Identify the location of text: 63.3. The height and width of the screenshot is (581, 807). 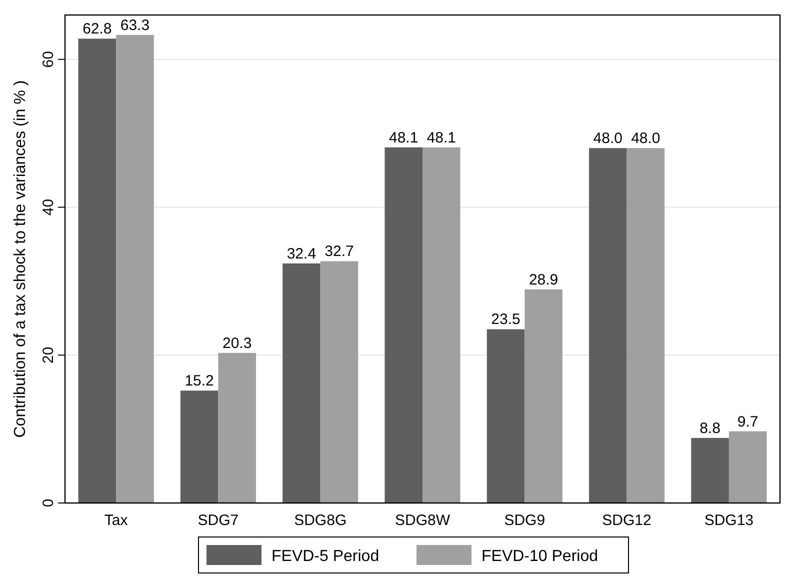
(135, 25).